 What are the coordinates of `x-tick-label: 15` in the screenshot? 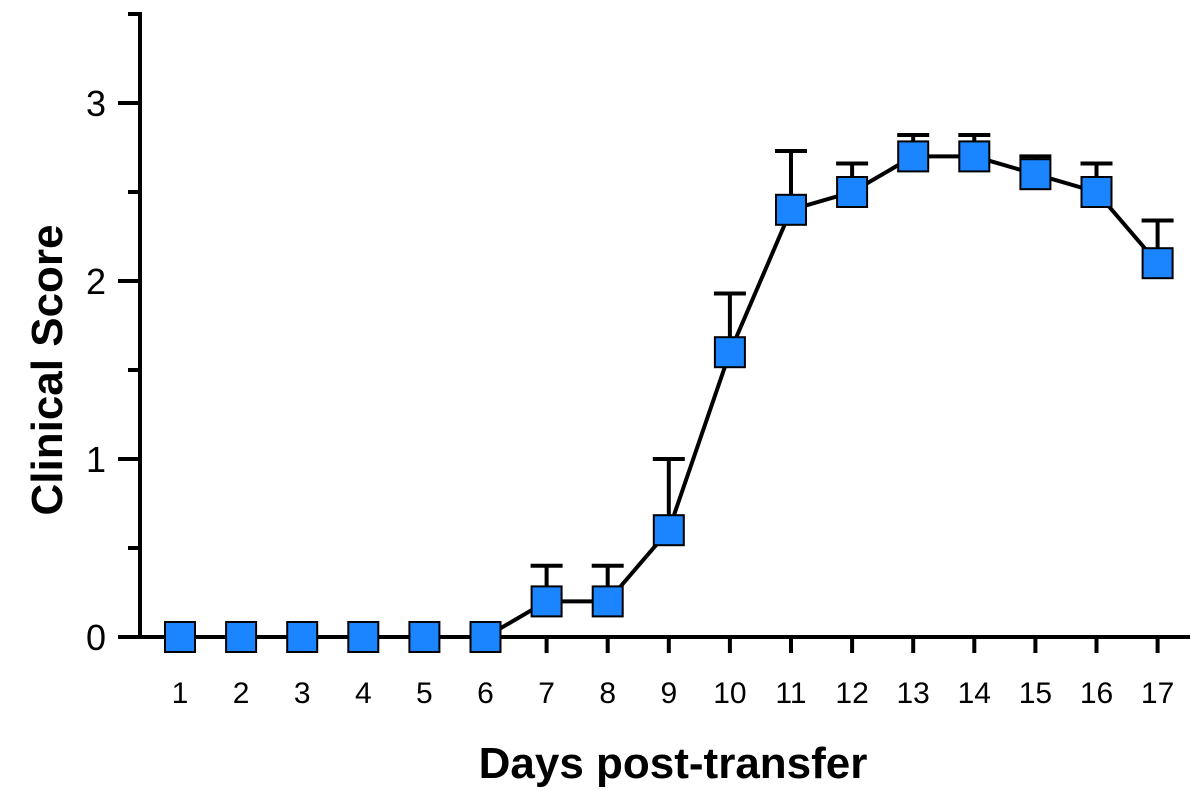 It's located at (1035, 693).